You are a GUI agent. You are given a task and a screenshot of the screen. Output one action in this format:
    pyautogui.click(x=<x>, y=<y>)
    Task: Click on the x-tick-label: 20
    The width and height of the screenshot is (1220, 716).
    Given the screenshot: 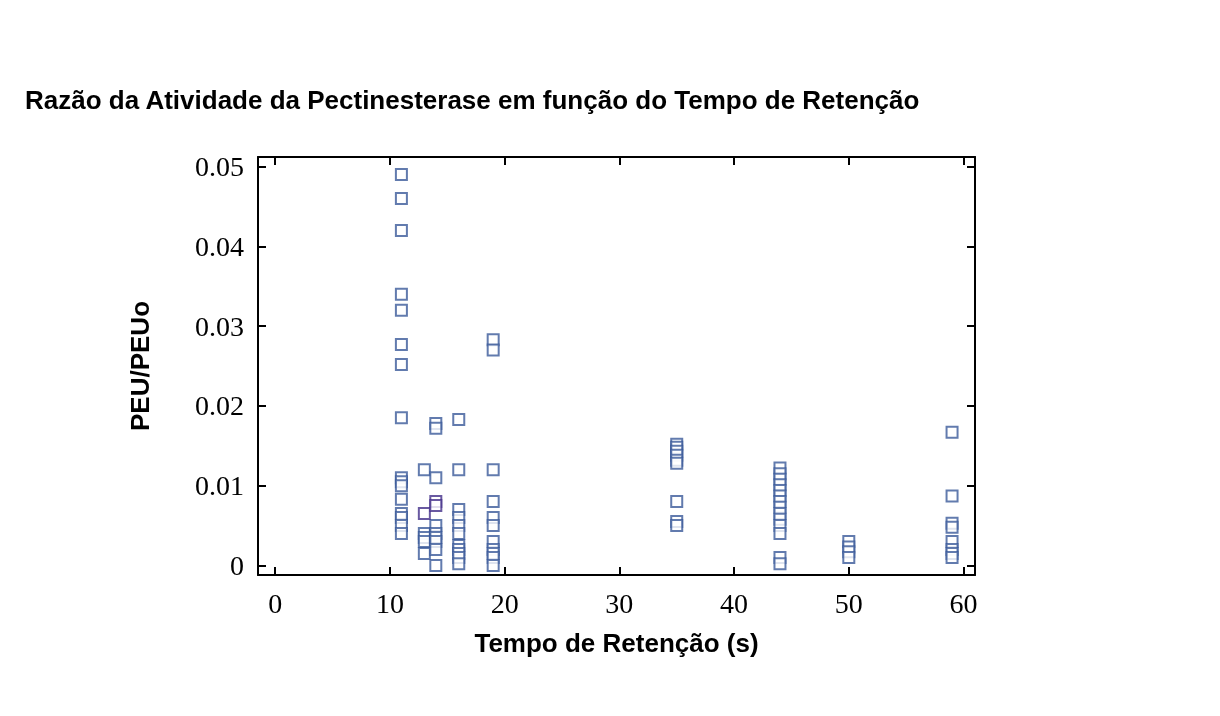 What is the action you would take?
    pyautogui.click(x=504, y=603)
    